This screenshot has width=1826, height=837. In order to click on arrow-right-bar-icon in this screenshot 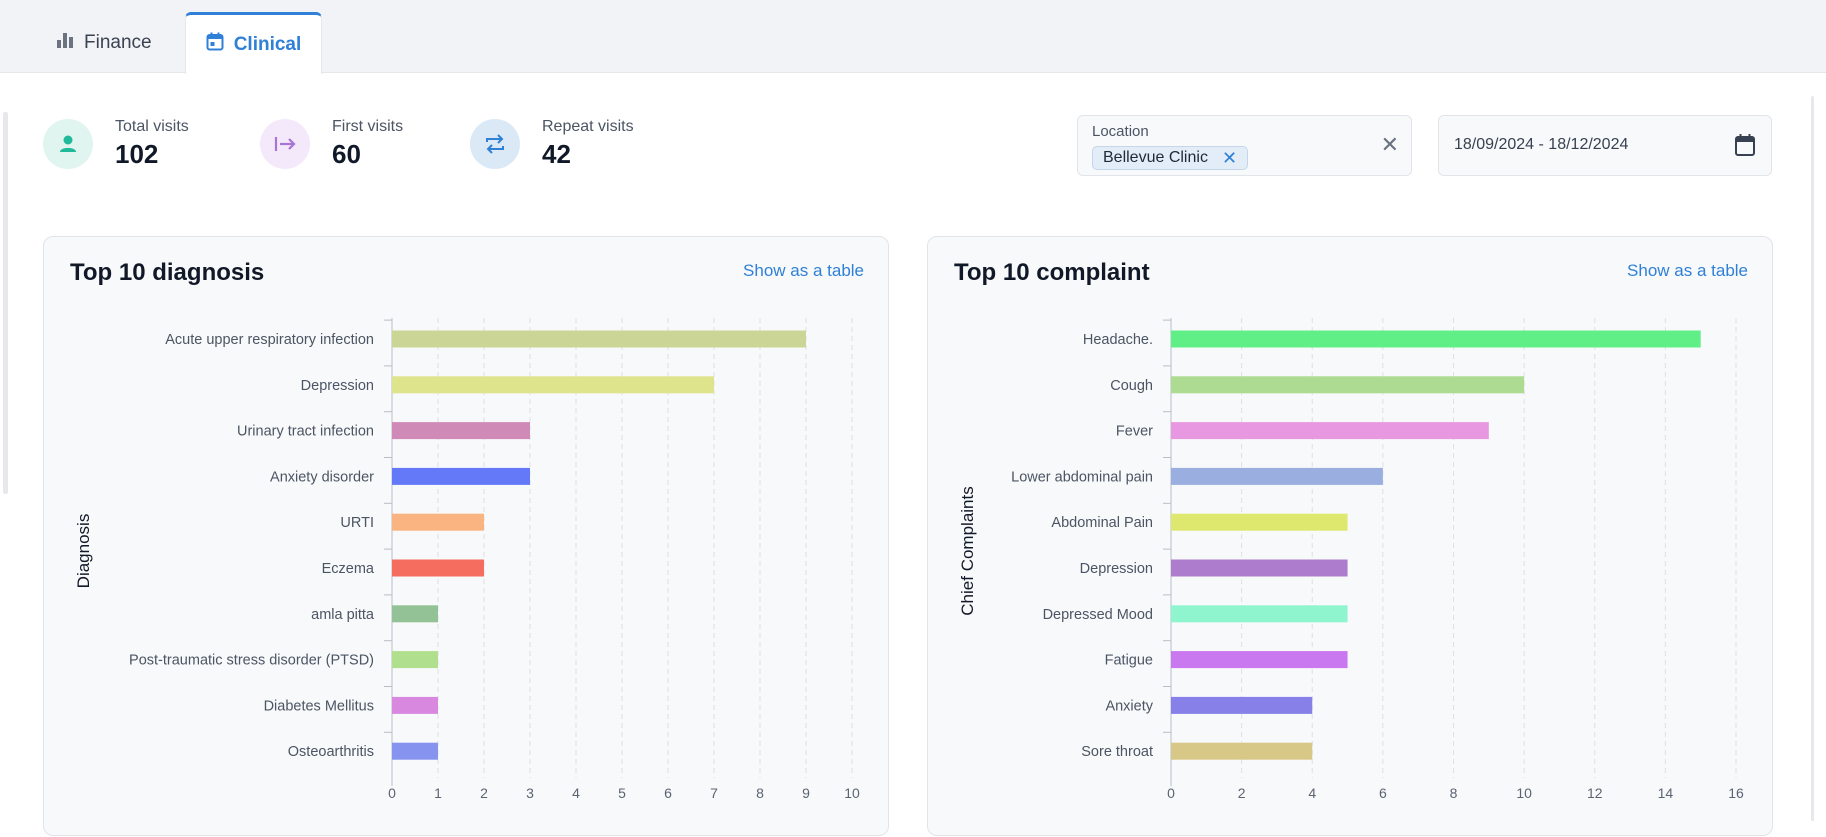, I will do `click(285, 144)`.